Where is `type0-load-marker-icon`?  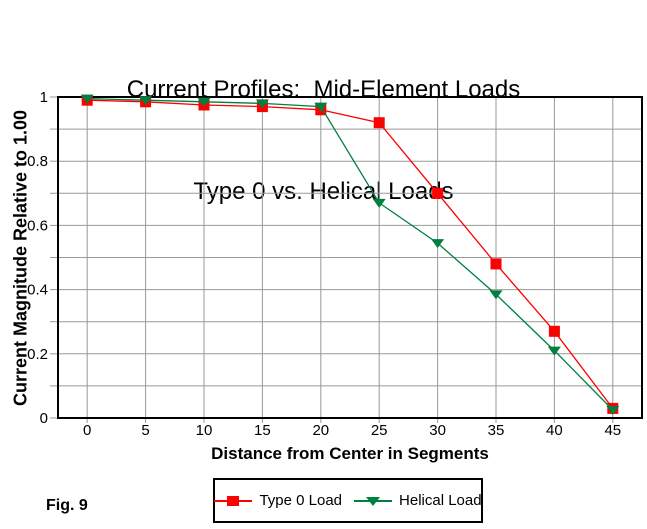 type0-load-marker-icon is located at coordinates (233, 500).